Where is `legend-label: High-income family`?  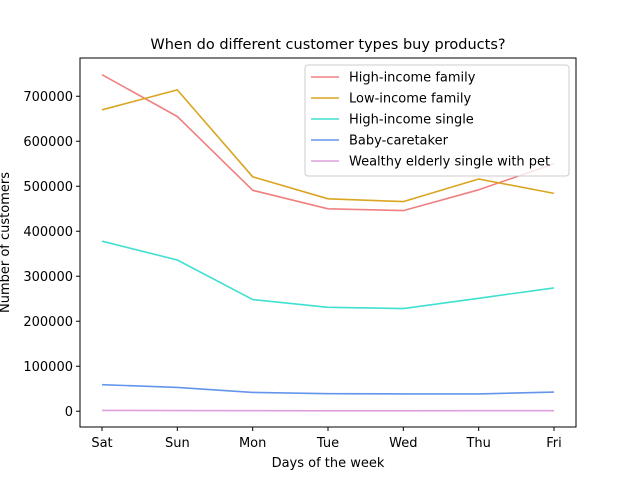 legend-label: High-income family is located at coordinates (412, 78).